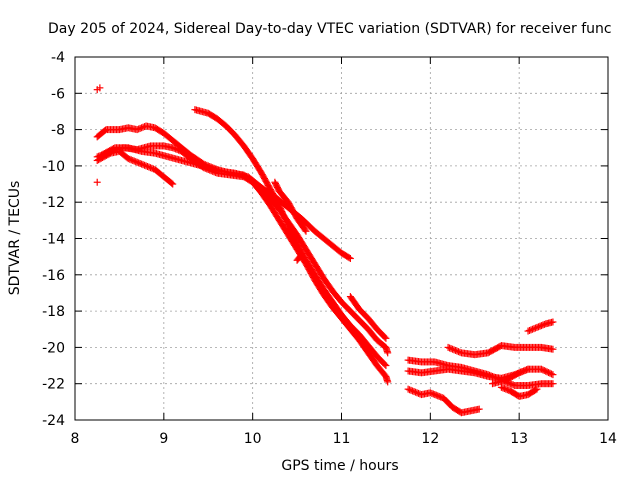 This screenshot has height=480, width=640. What do you see at coordinates (53, 385) in the screenshot?
I see `y-tick-label: -22` at bounding box center [53, 385].